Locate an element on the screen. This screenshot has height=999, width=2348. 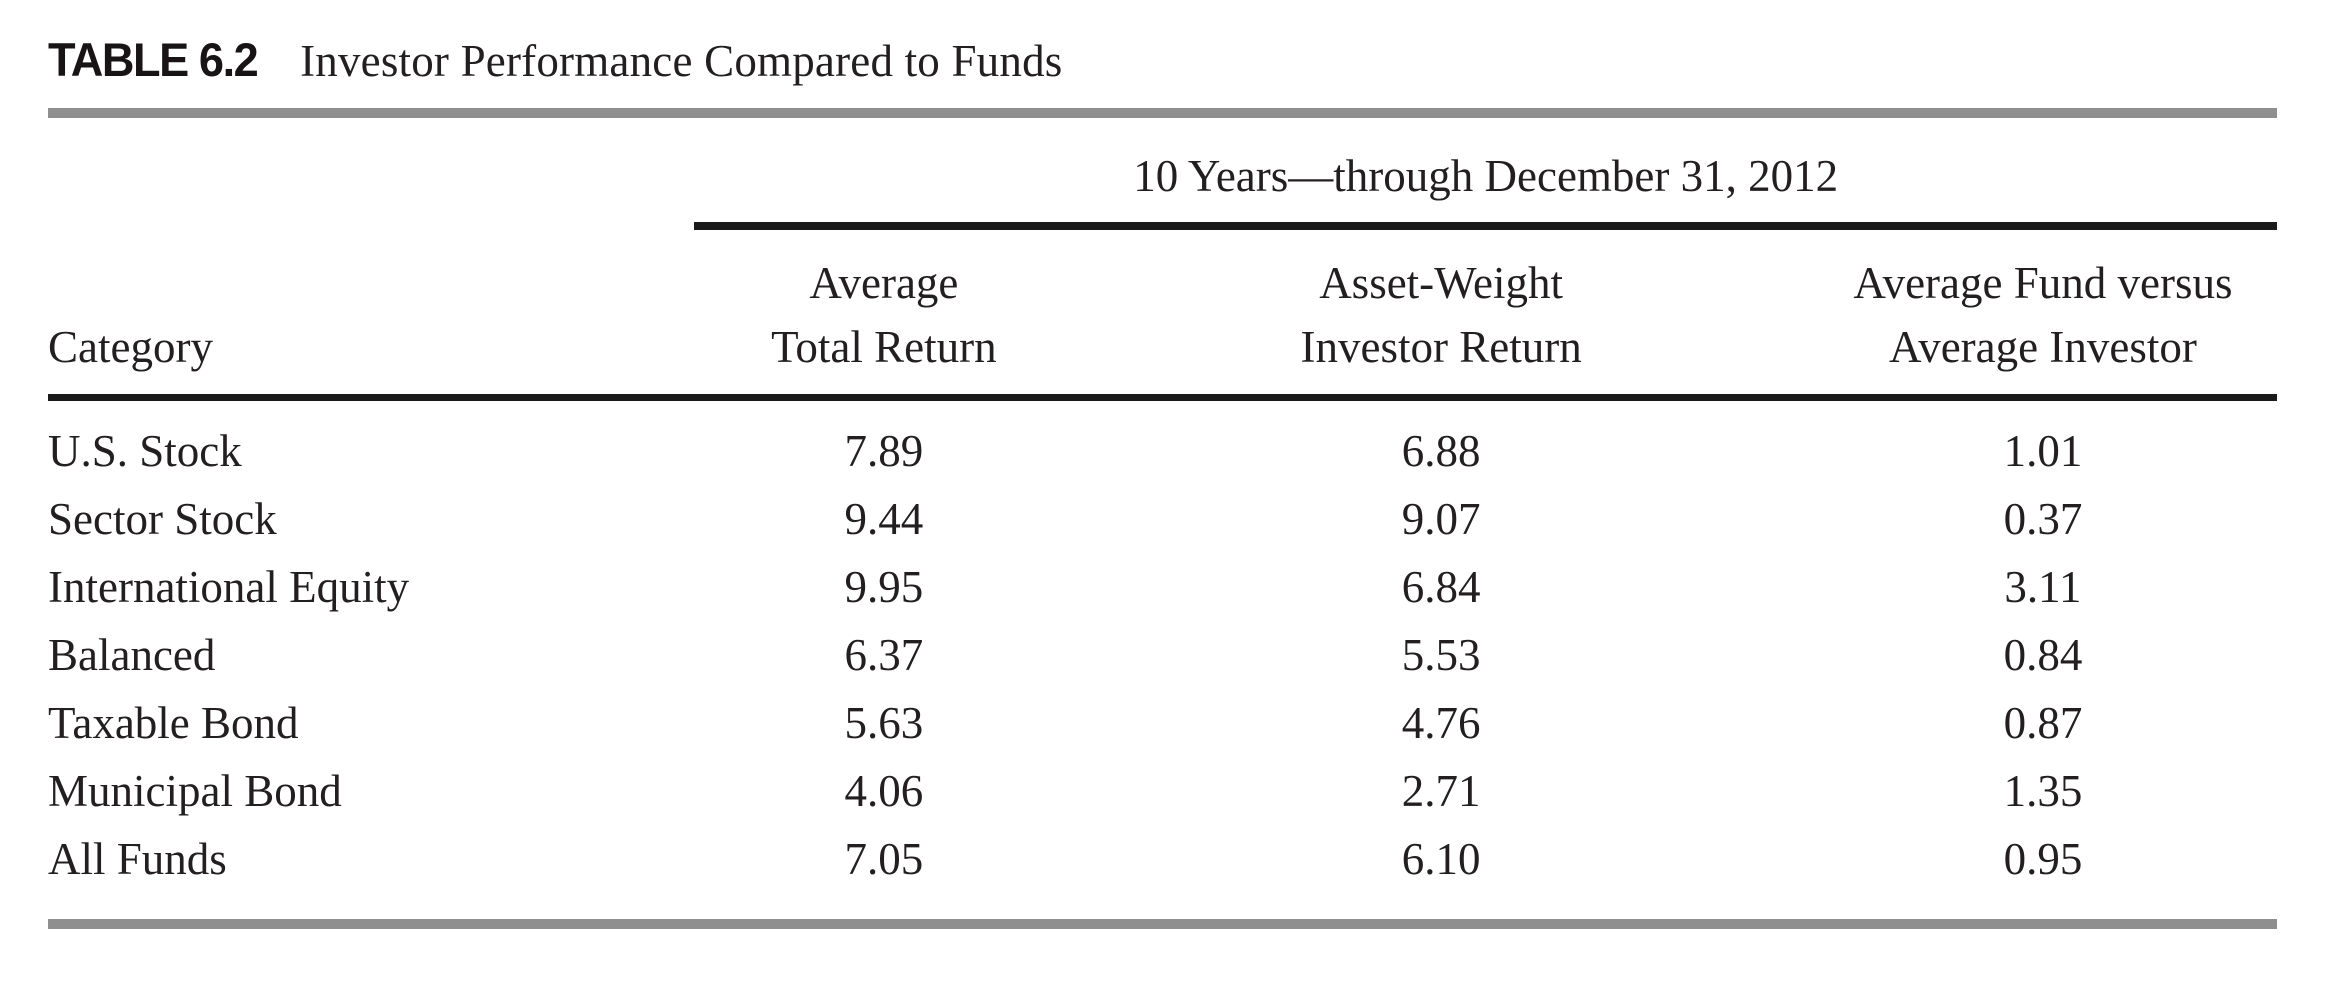
period-span-header: 10 Years—through December 31, 2012 is located at coordinates (1485, 186).